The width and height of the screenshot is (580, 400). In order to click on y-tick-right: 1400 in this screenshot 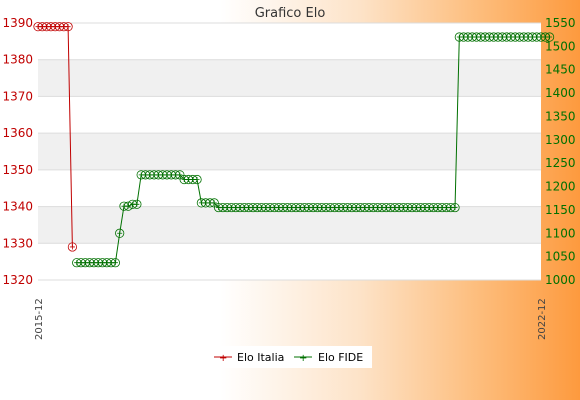, I will do `click(560, 93)`.